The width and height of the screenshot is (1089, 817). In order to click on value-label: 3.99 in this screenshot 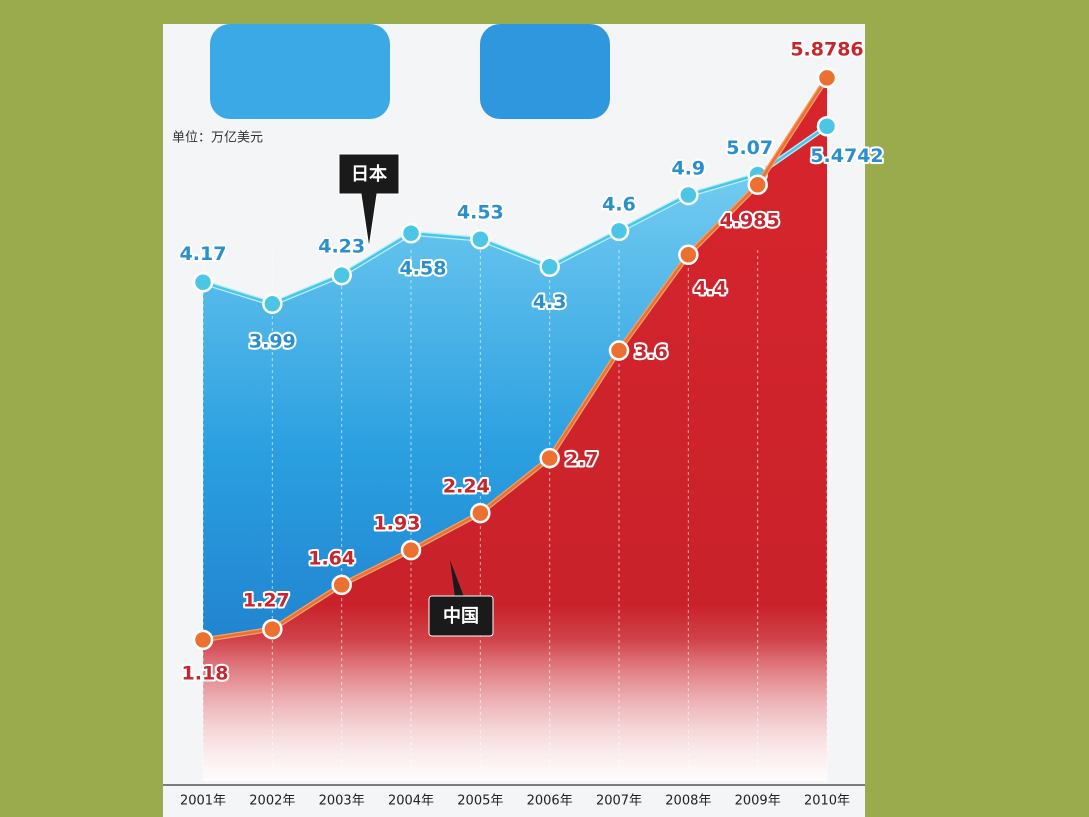, I will do `click(272, 341)`.